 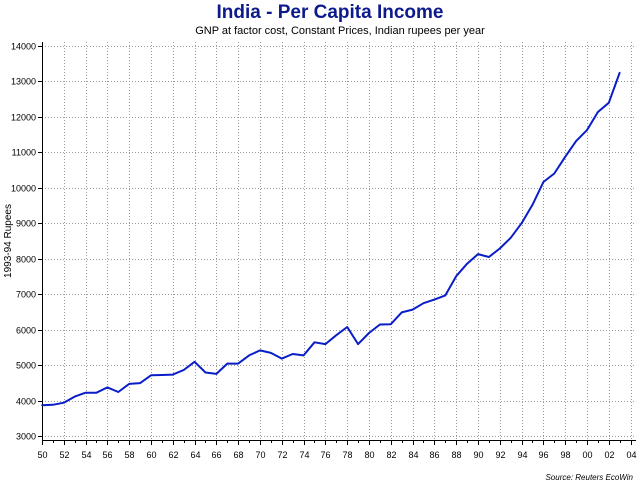 I want to click on y-tick-label: 11000, so click(x=24, y=153).